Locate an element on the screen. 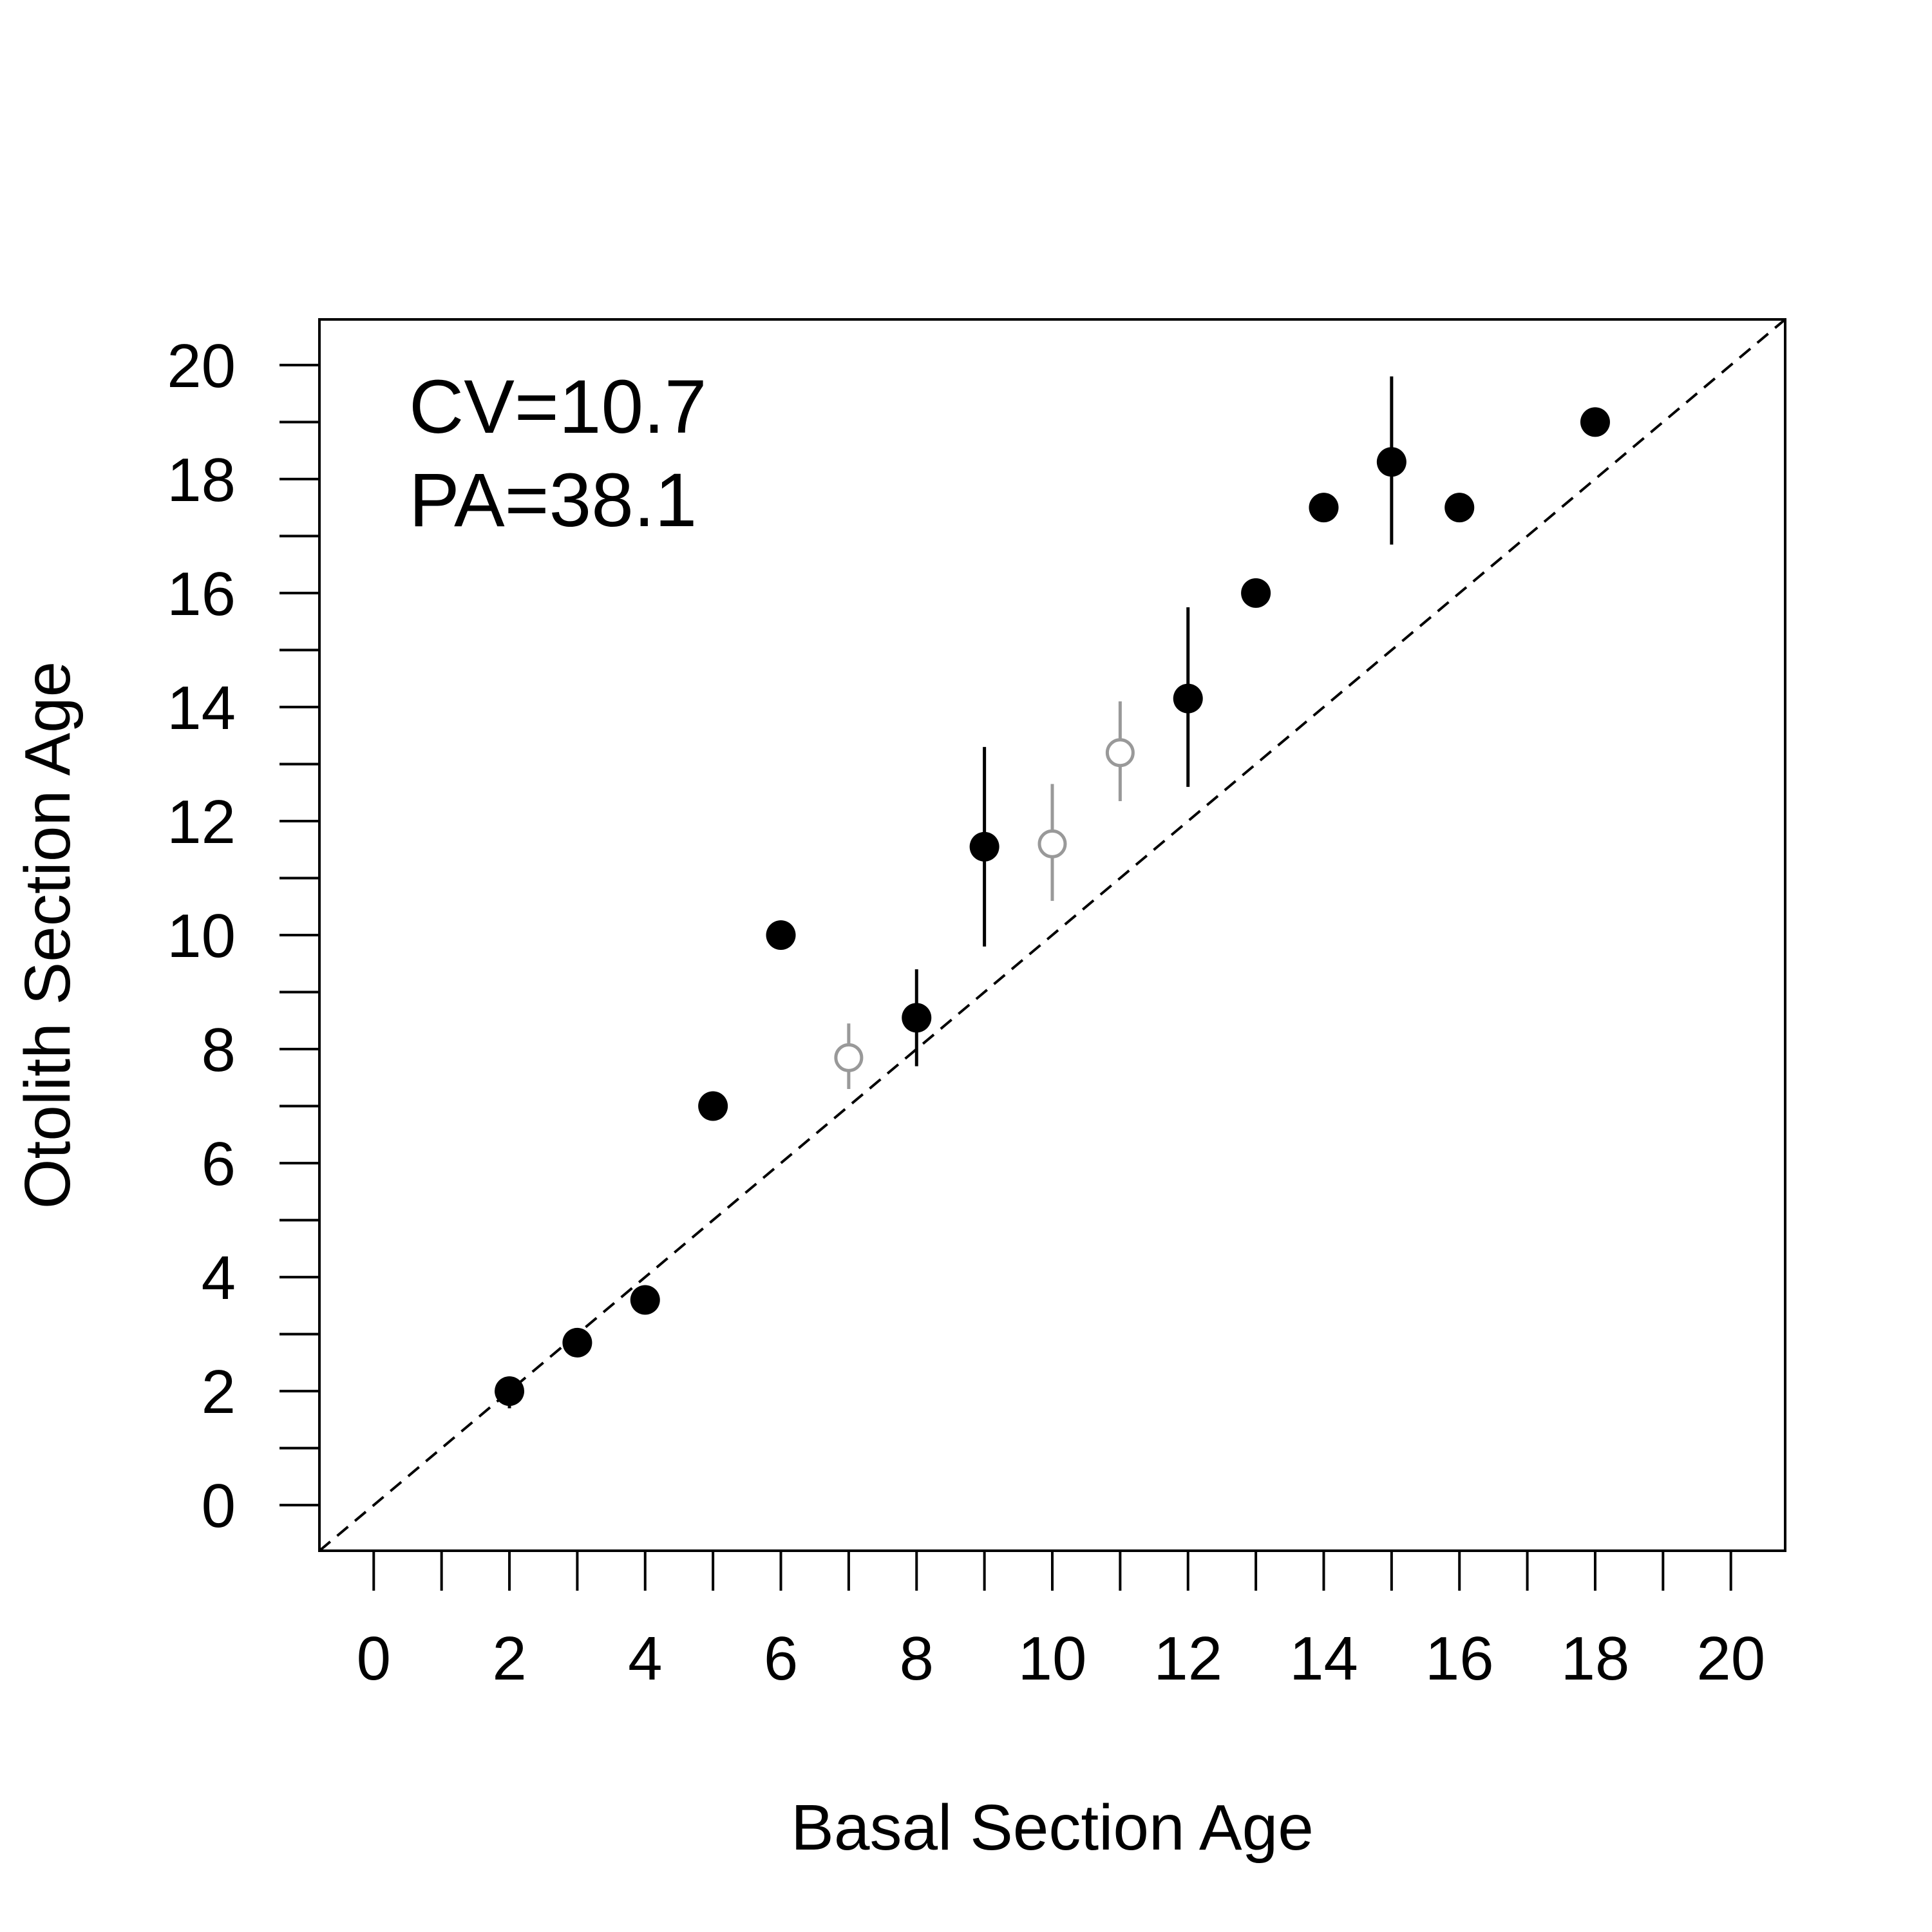 The image size is (1932, 1932). x-axis-title: Basal Section Age is located at coordinates (1052, 1828).